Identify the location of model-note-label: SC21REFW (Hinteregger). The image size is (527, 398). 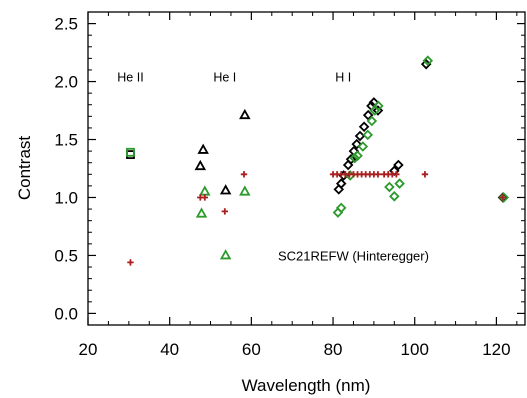
(353, 255).